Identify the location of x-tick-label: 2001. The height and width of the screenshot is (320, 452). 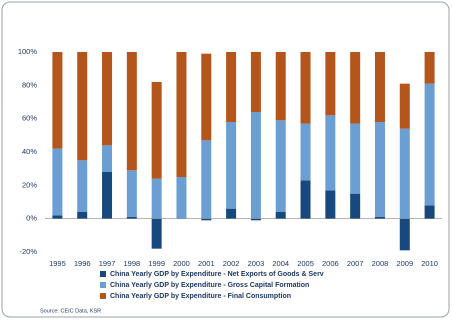
(206, 263).